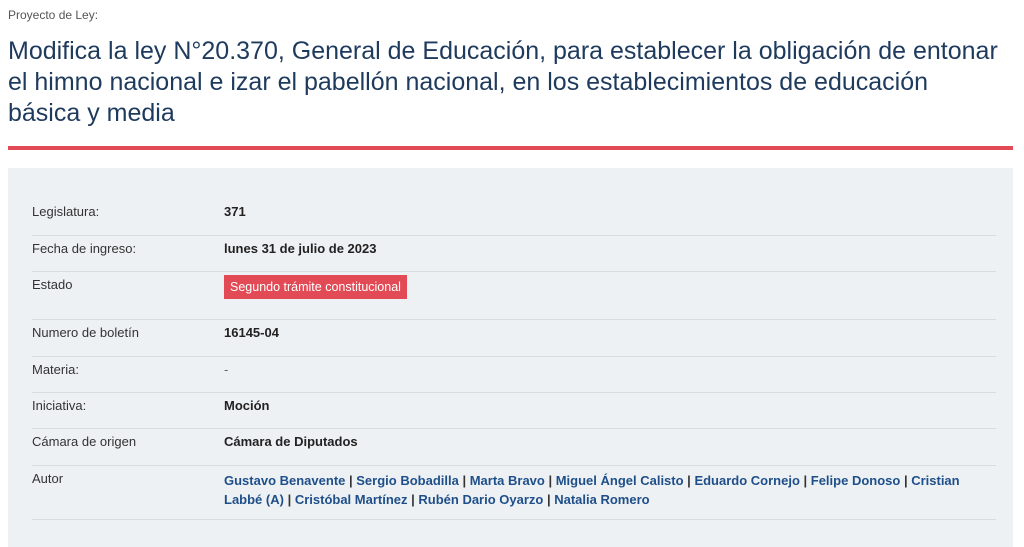 The width and height of the screenshot is (1024, 547). Describe the element at coordinates (291, 441) in the screenshot. I see `camara-value: Cámara de Diputados` at that location.